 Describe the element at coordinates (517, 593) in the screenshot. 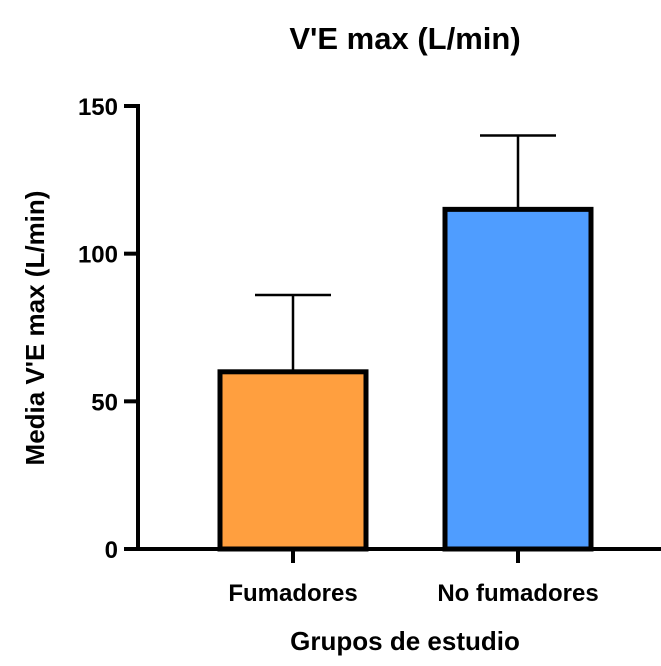

I see `x-tick-label: No fumadores` at that location.